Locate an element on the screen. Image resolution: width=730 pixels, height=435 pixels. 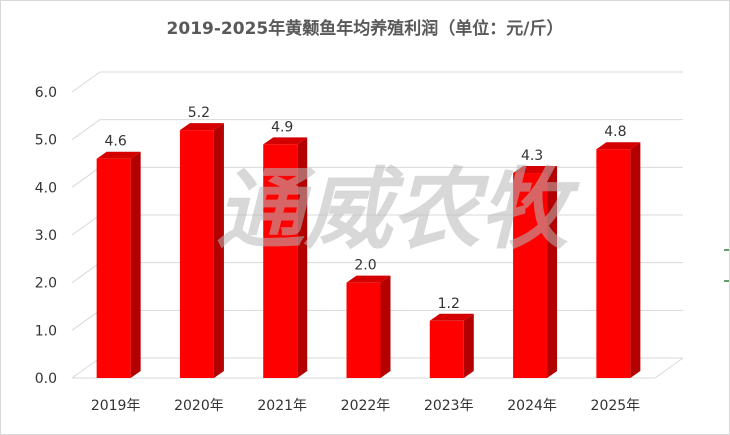
x-tick-label: 2020年 is located at coordinates (199, 406).